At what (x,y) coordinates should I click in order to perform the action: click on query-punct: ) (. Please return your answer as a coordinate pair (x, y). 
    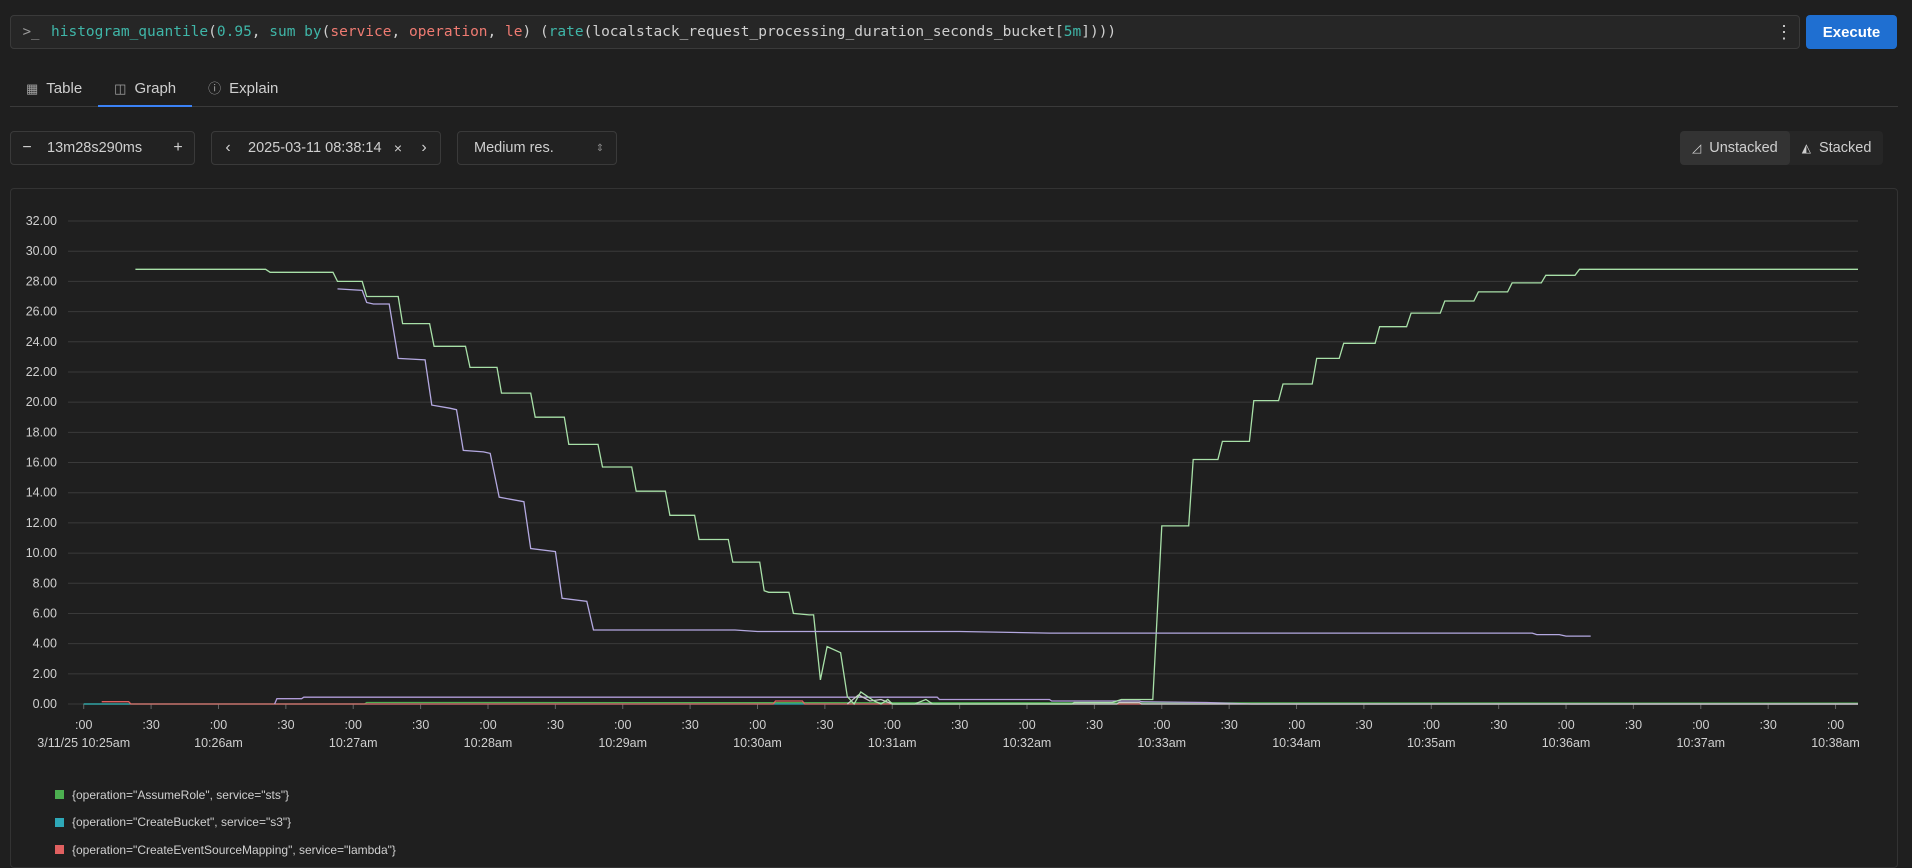
    Looking at the image, I should click on (535, 32).